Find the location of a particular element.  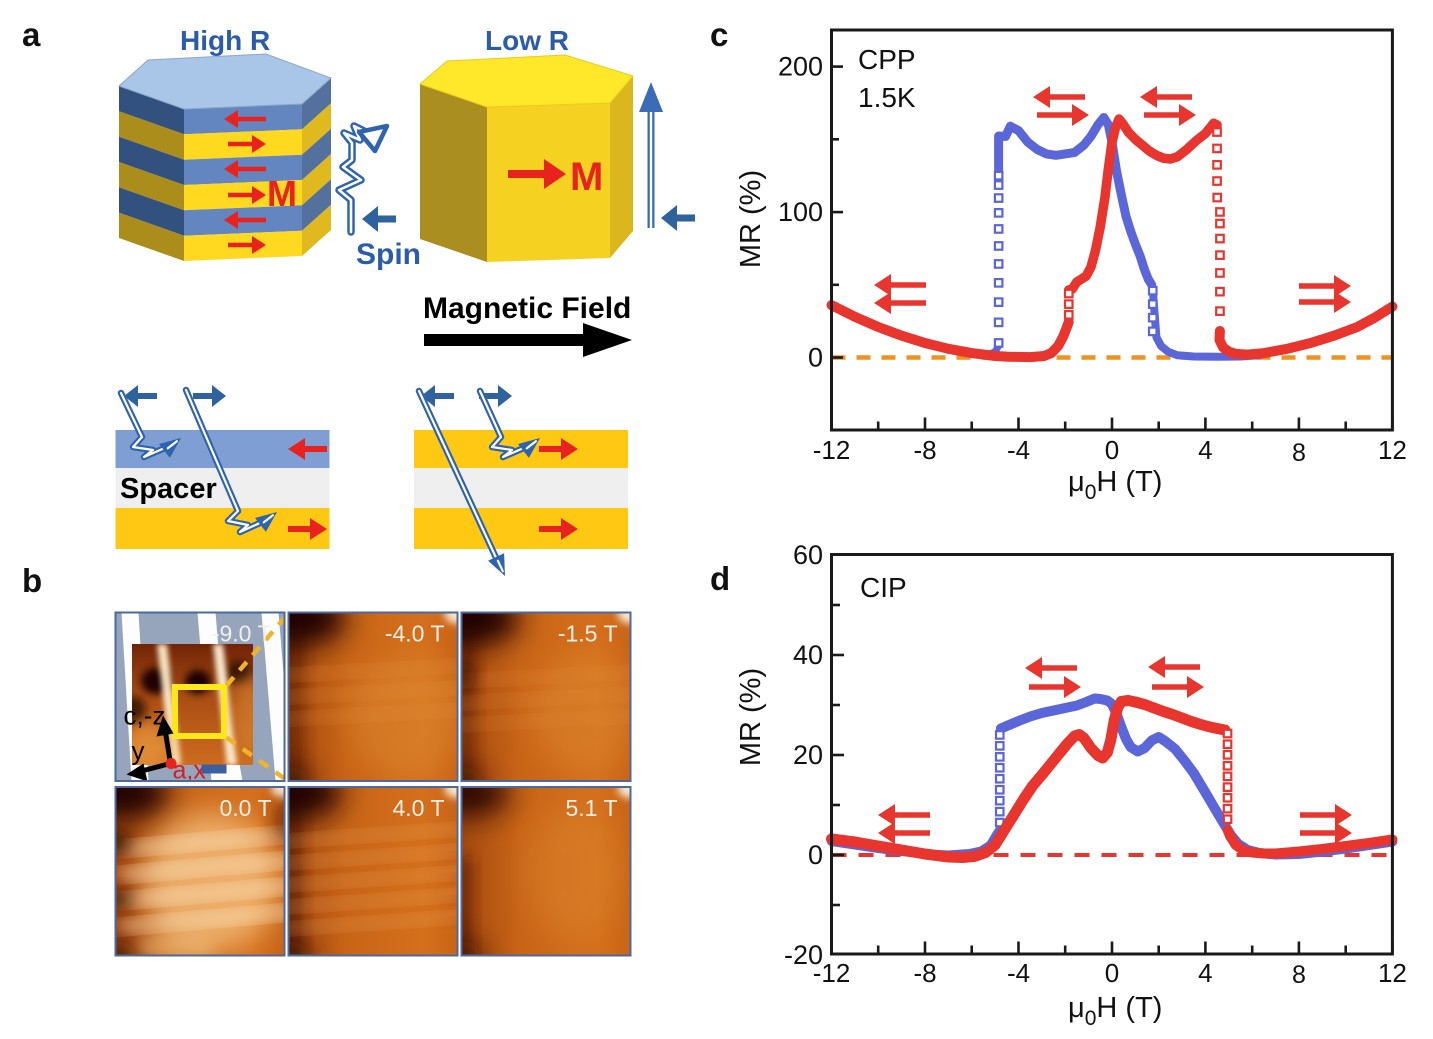

svg-text: d is located at coordinates (720, 578).